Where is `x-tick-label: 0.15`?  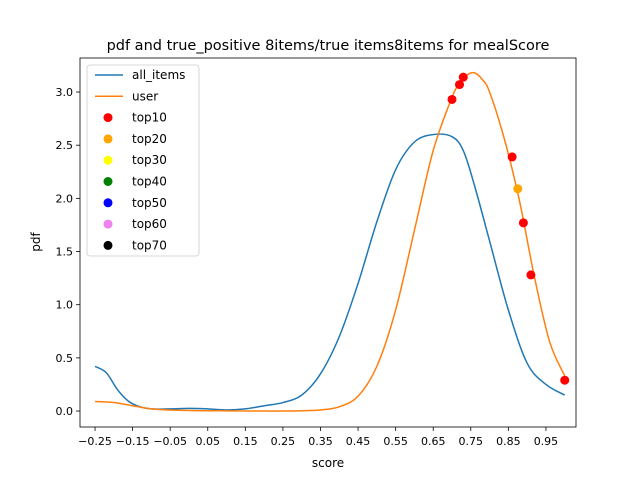
x-tick-label: 0.15 is located at coordinates (245, 441).